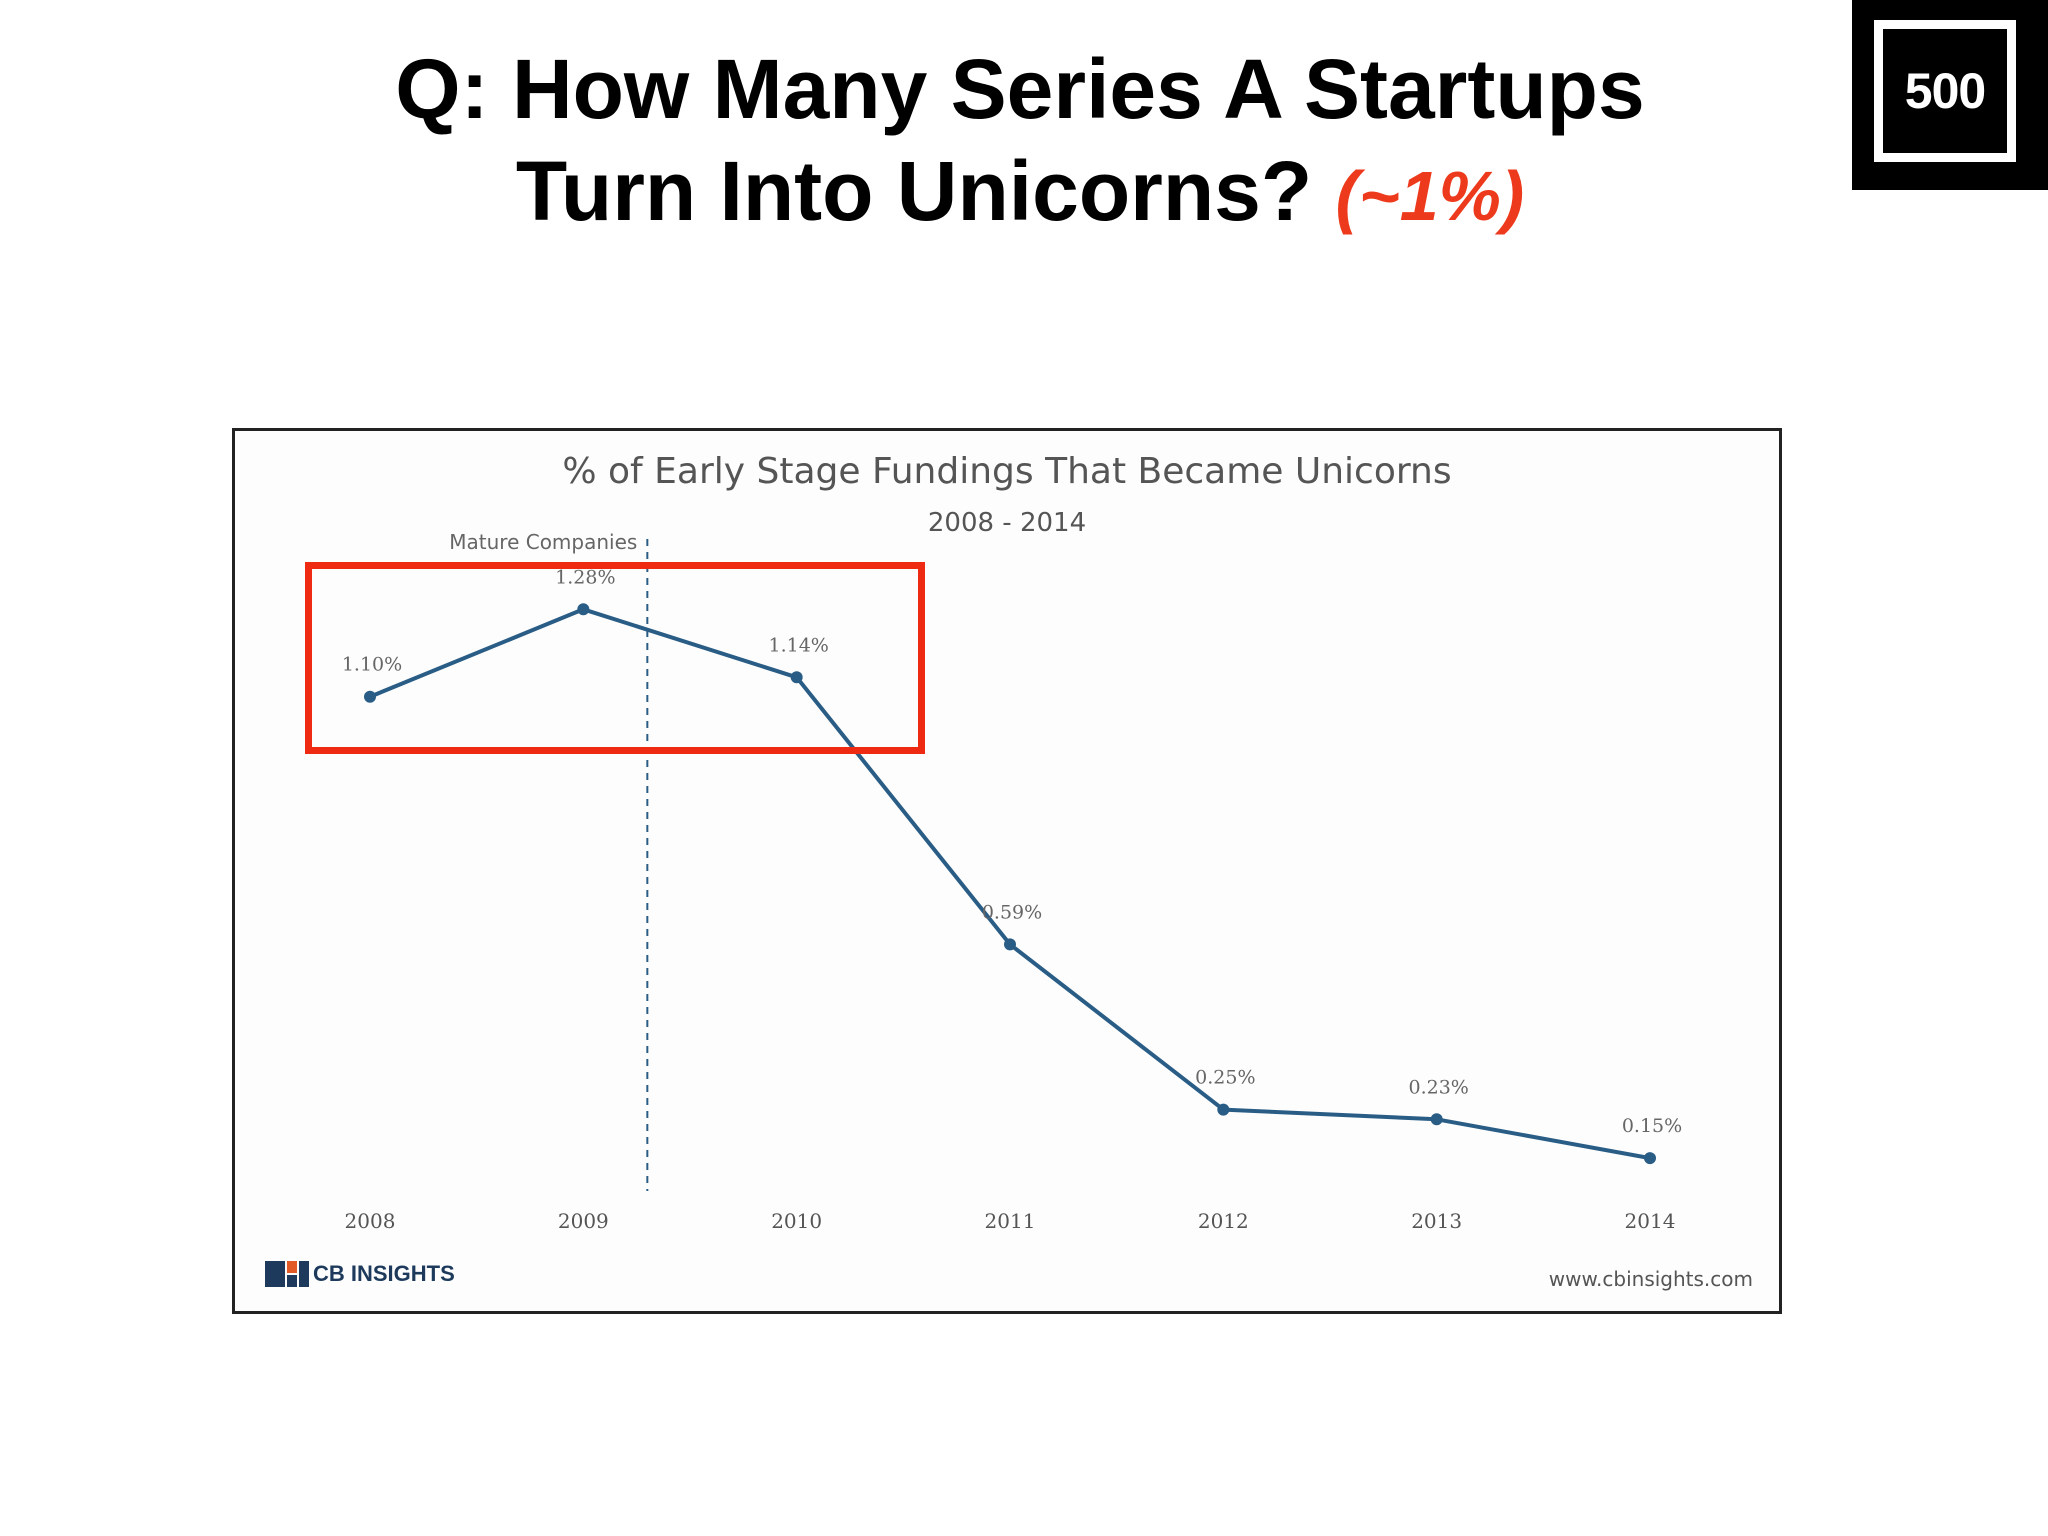  I want to click on annotation-label: Mature Companies, so click(543, 542).